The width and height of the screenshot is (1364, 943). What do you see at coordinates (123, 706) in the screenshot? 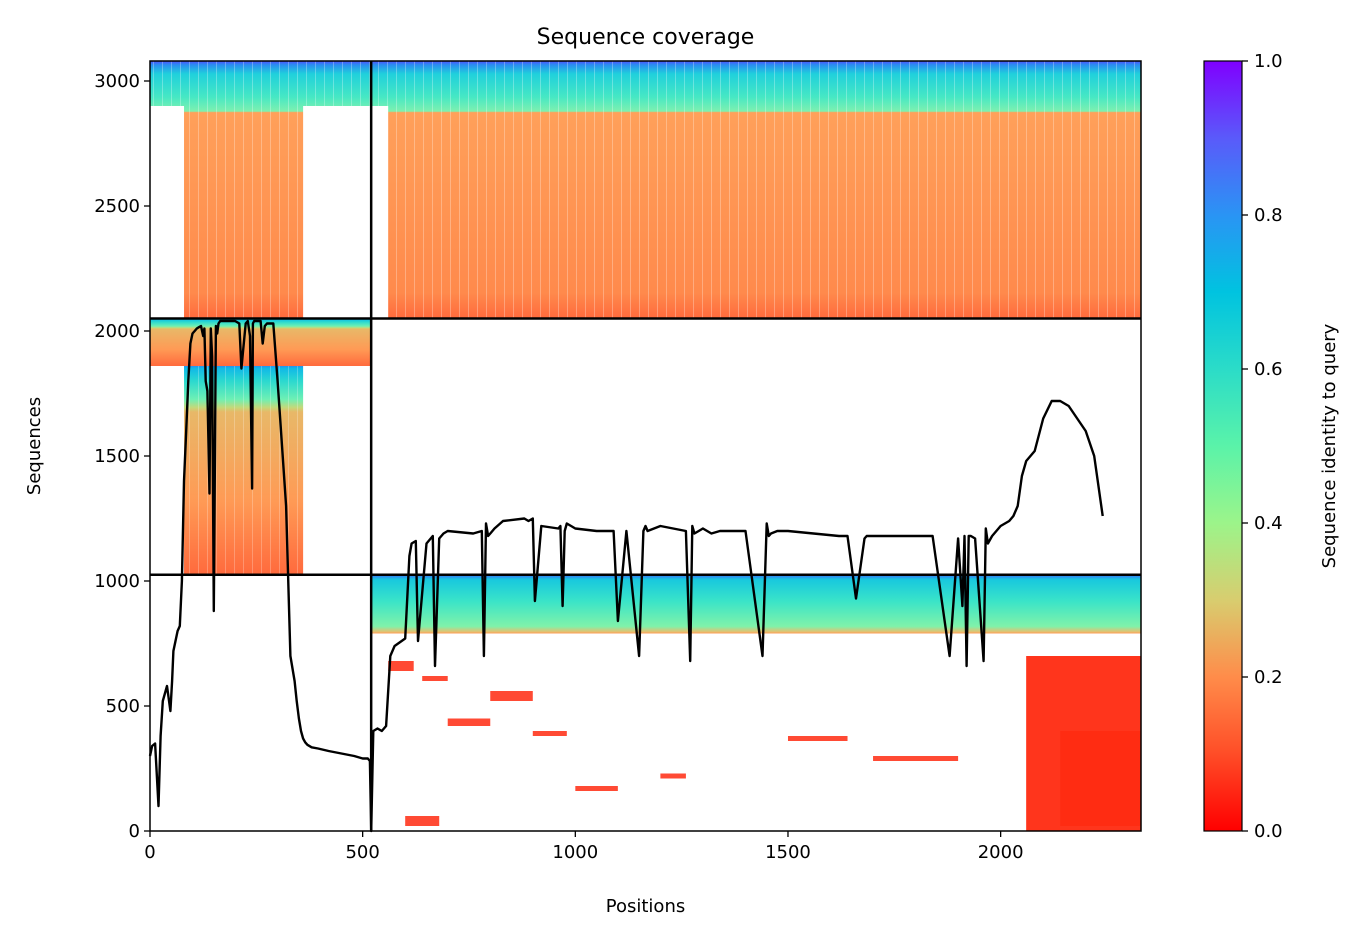
I see `y-tick-label: 500` at bounding box center [123, 706].